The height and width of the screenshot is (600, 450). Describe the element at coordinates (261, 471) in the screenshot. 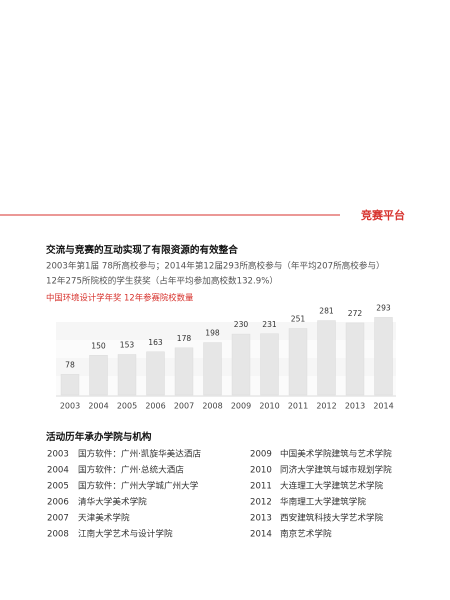

I see `list-year: 2010` at that location.